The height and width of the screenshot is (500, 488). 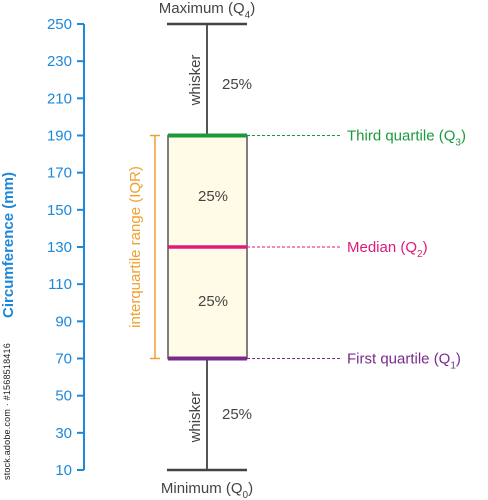 What do you see at coordinates (63, 433) in the screenshot?
I see `y-tick-label: 30` at bounding box center [63, 433].